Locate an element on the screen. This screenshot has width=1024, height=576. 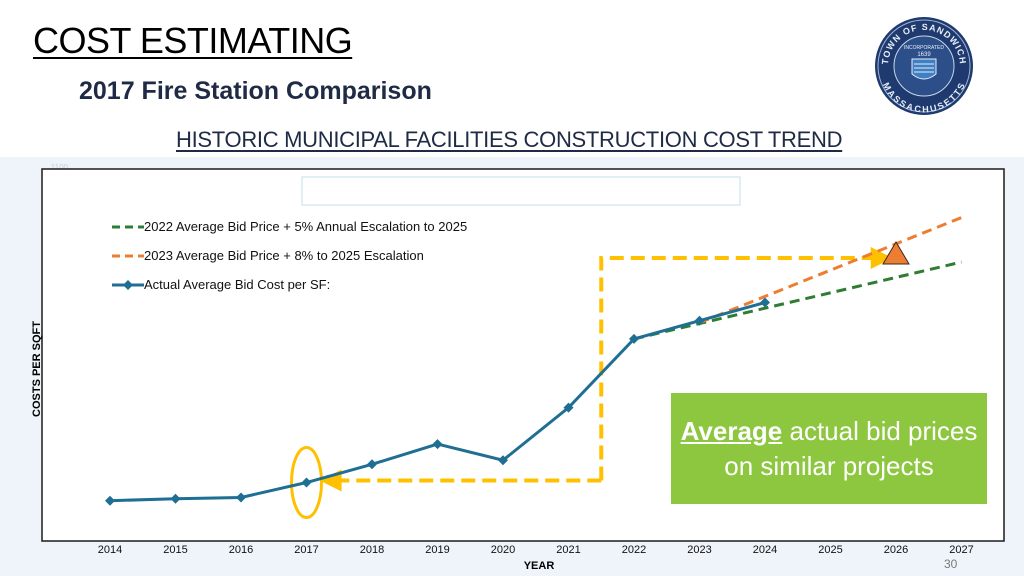
y-axis-title: COSTS PER SQFT is located at coordinates (37, 369).